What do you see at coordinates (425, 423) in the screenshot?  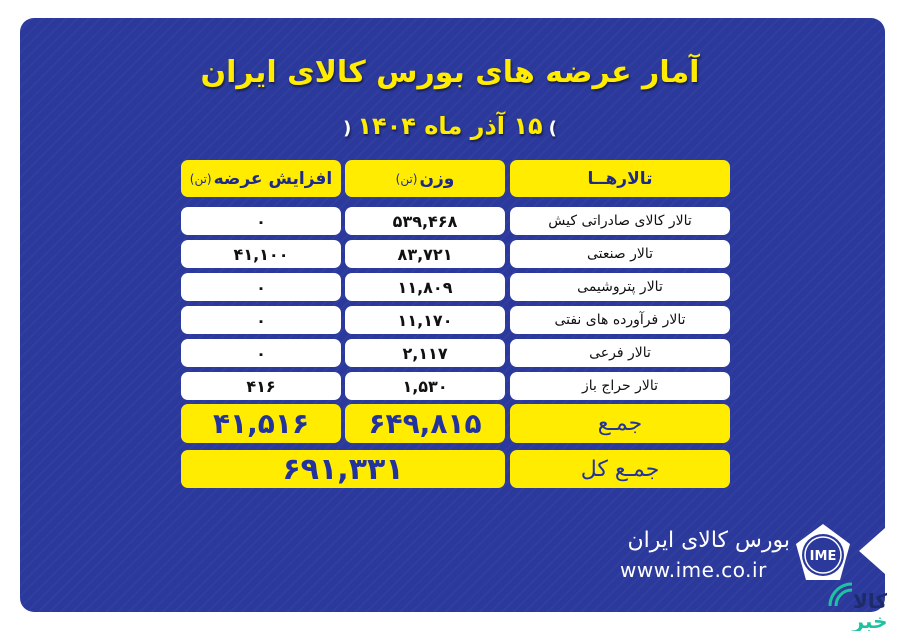 I see `sum-weight: ۶۴۹,۸۱۵` at bounding box center [425, 423].